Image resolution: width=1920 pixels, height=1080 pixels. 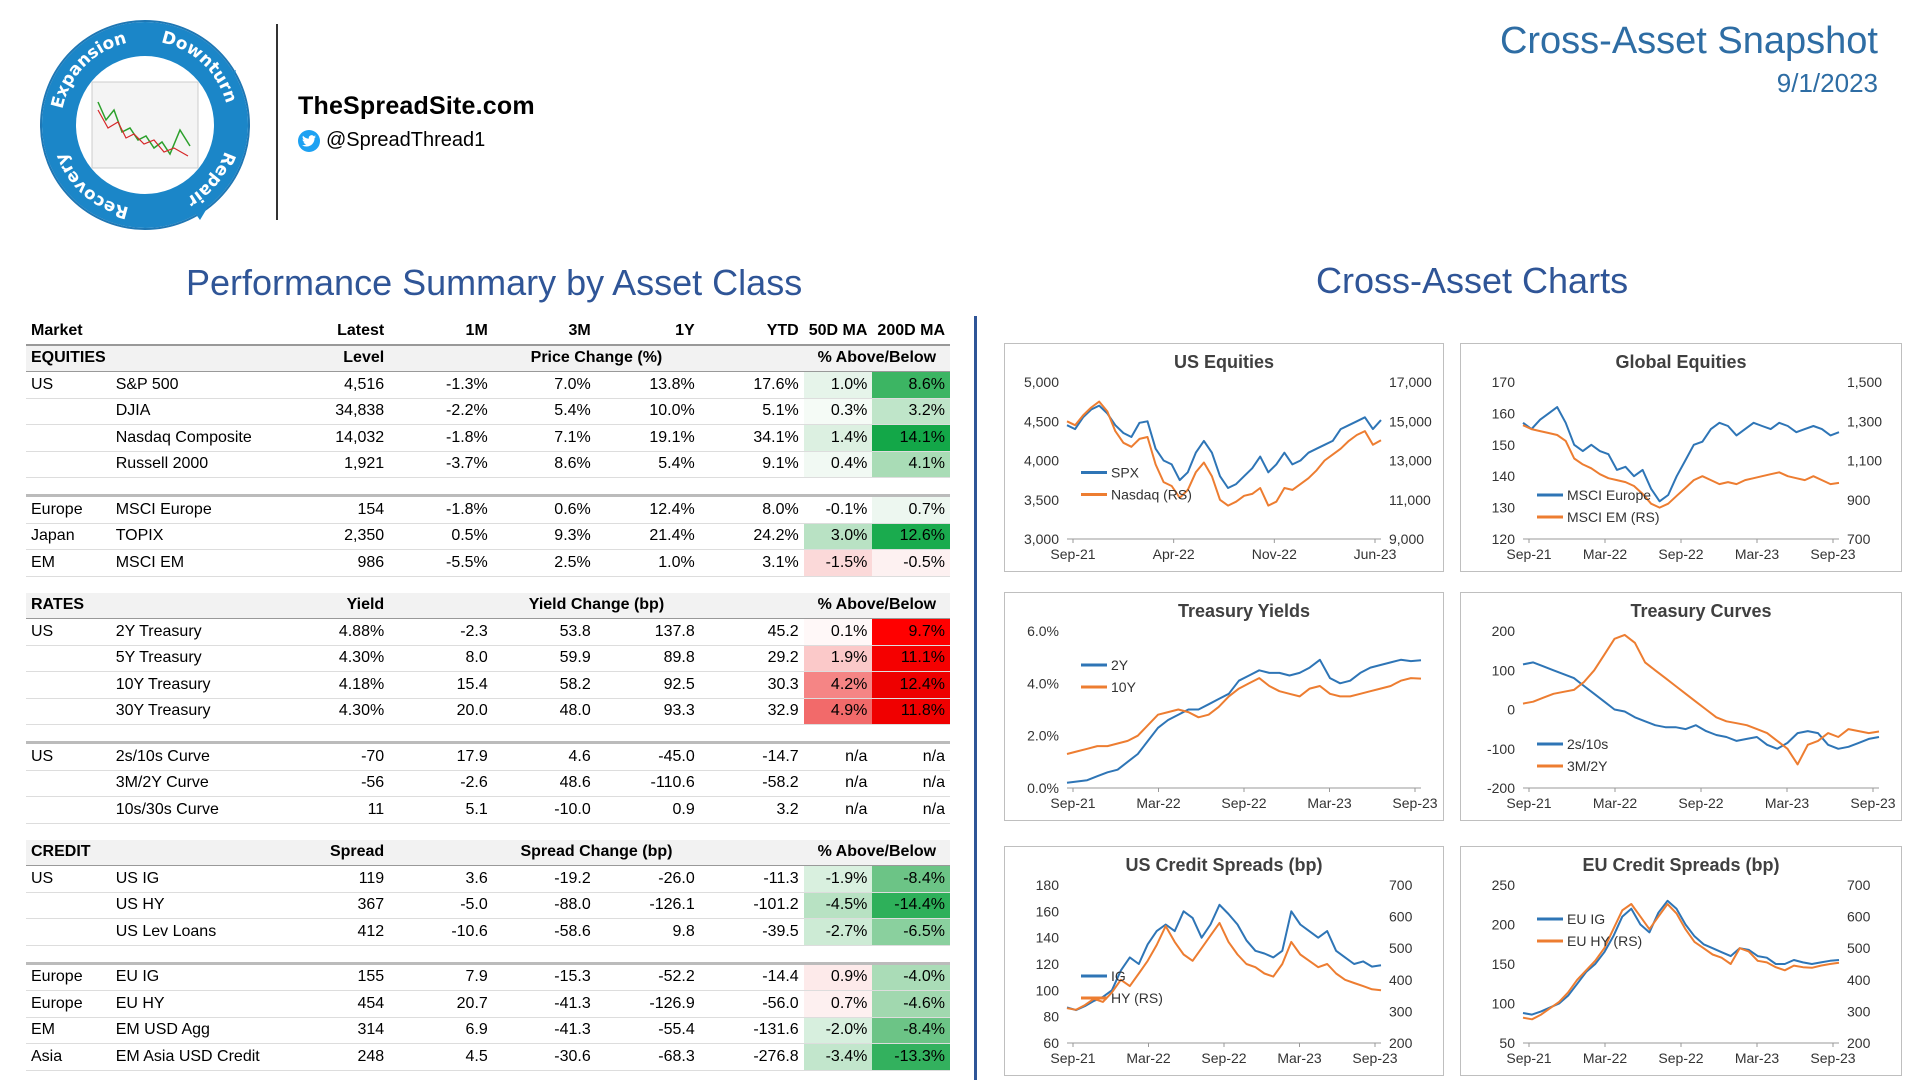 I want to click on cell-200d-ma: 3.2%, so click(x=911, y=411).